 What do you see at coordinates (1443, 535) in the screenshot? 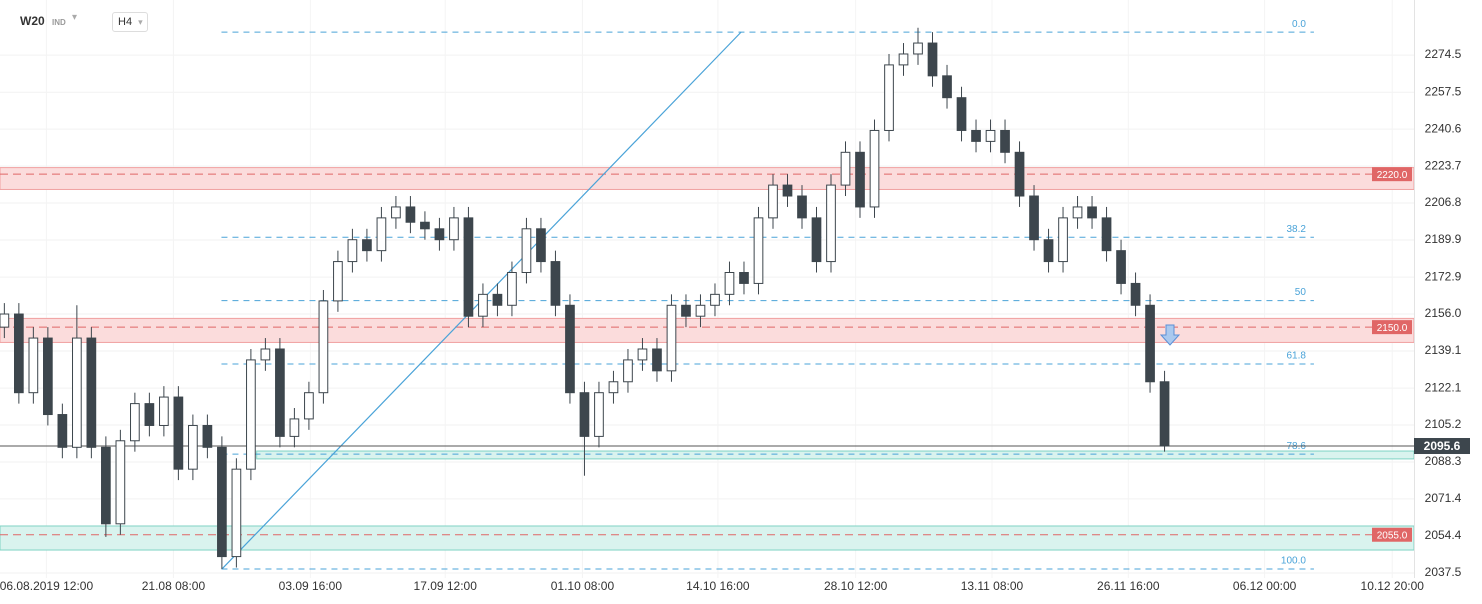
I see `y-tick-label: 2054.4` at bounding box center [1443, 535].